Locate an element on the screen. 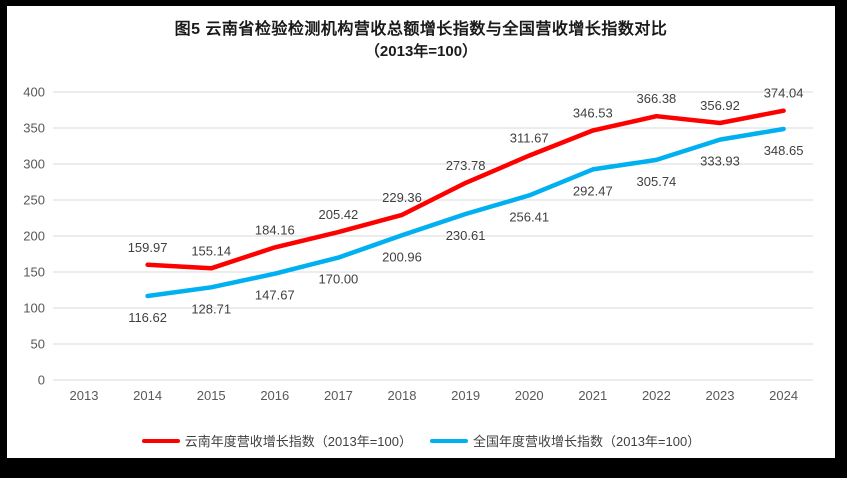 The height and width of the screenshot is (478, 847). x-axis-tick: 2017 is located at coordinates (338, 395).